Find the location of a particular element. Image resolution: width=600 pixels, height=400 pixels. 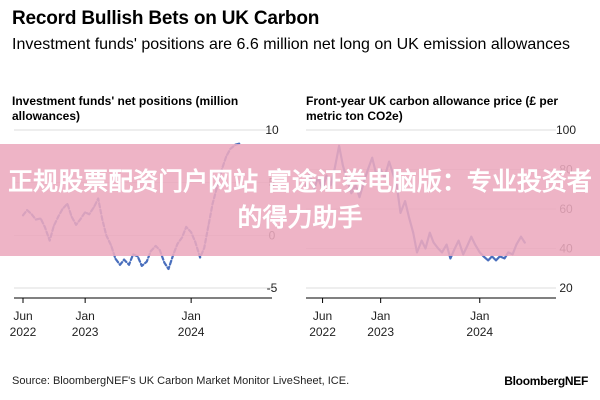

chart-title: Record Bullish Bets on UK Carbon is located at coordinates (166, 18).